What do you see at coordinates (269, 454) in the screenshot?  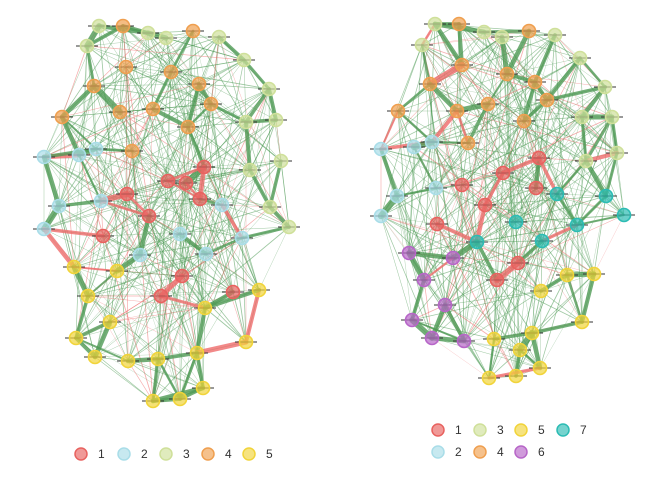 I see `legend-label: 5` at bounding box center [269, 454].